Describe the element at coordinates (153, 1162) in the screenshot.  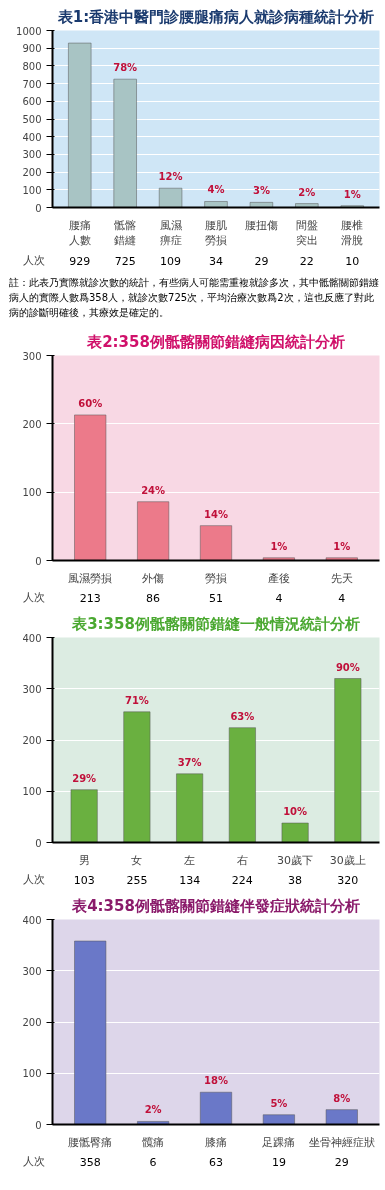
I see `data-label: 6` at that location.